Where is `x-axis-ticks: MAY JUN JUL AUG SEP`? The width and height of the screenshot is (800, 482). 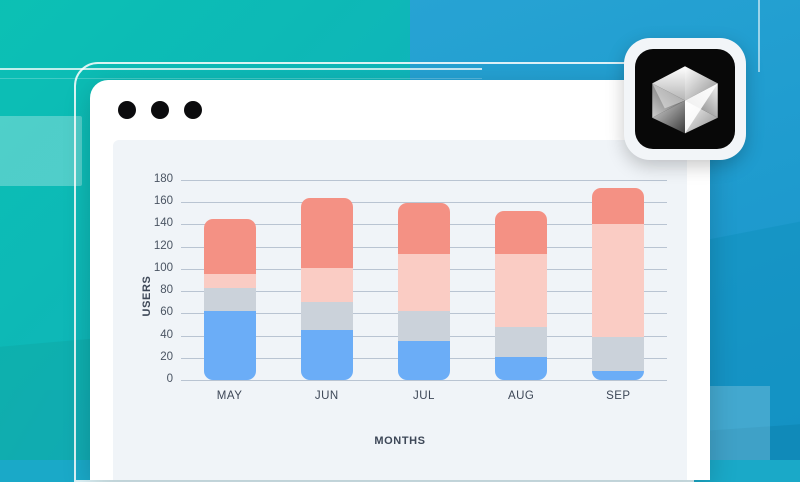
x-axis-ticks: MAY JUN JUL AUG SEP is located at coordinates (424, 396).